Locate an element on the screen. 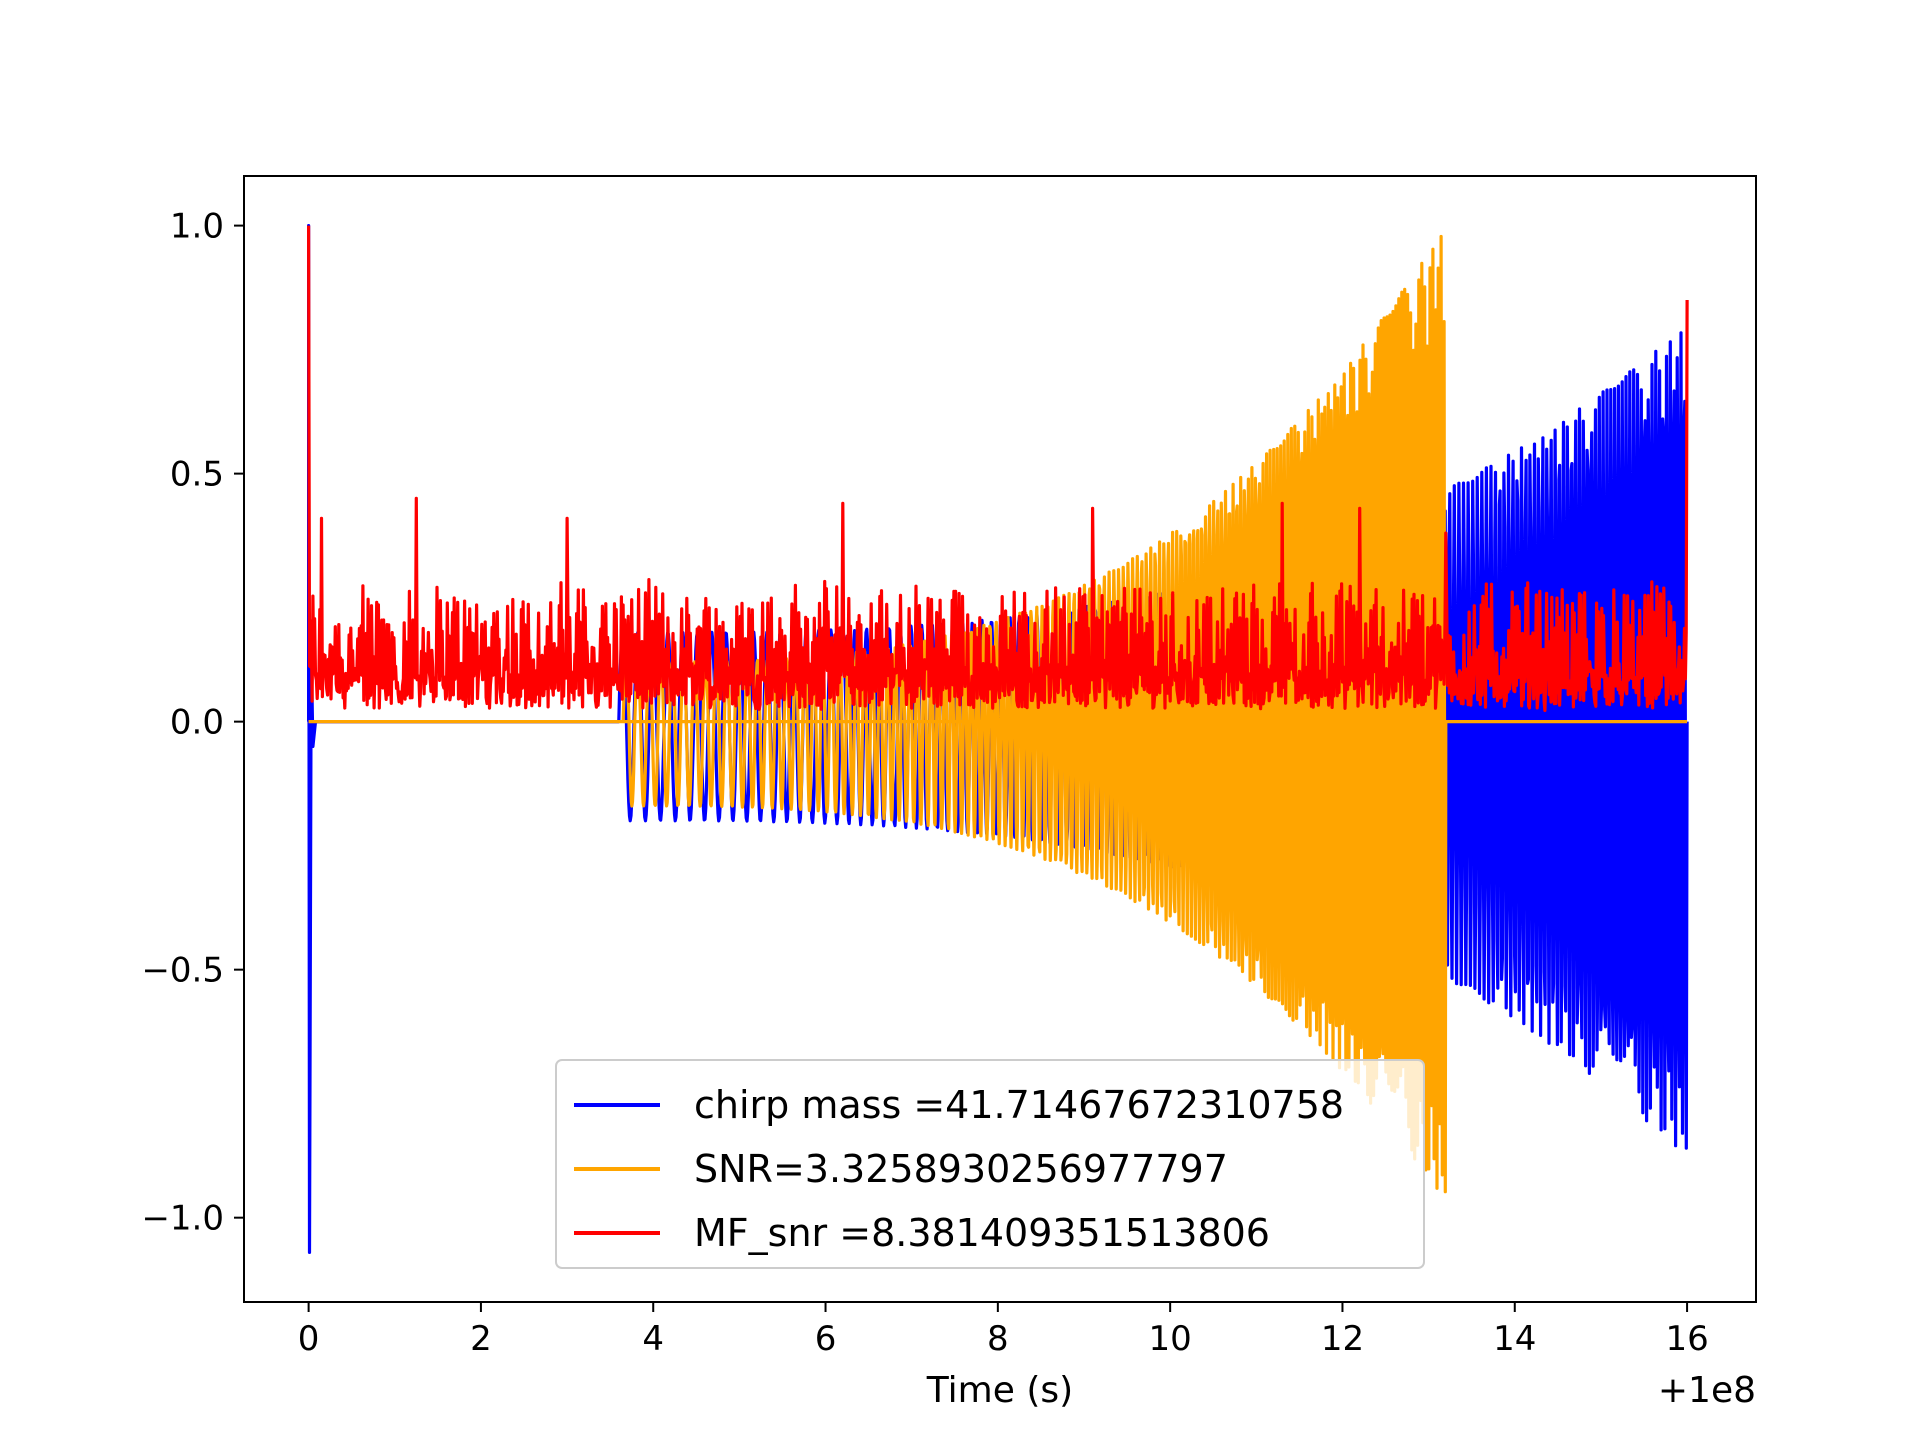  x-tick-label: 2 is located at coordinates (481, 1339).